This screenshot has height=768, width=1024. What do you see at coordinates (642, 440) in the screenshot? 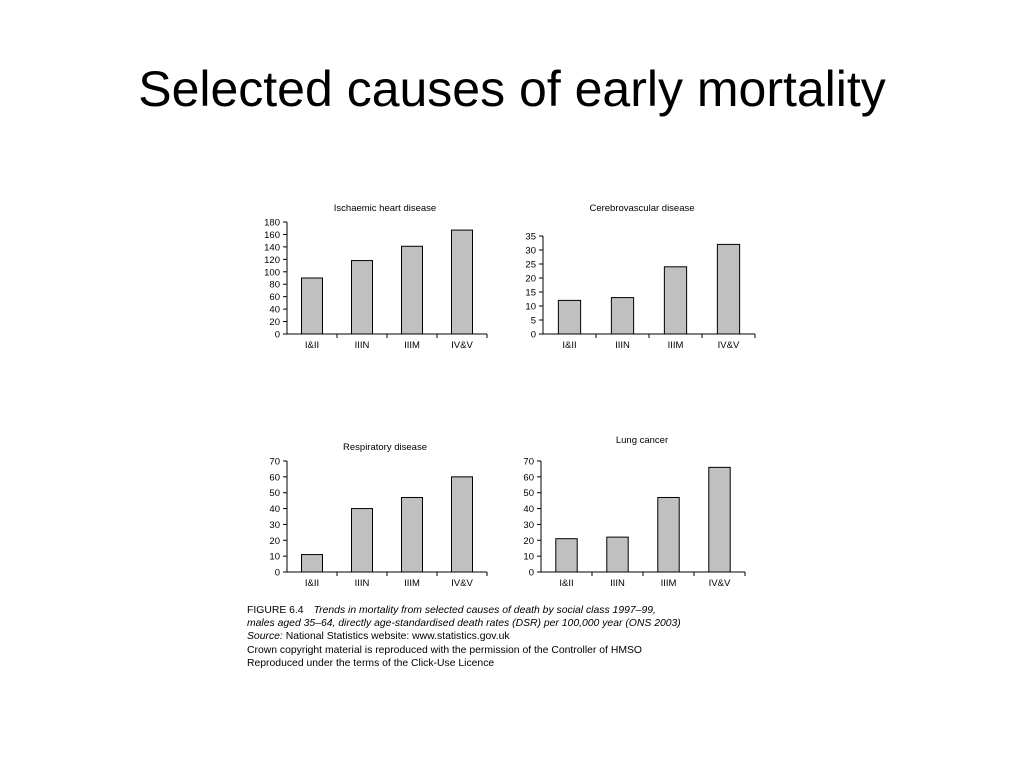
I see `chart-title: Lung cancer` at bounding box center [642, 440].